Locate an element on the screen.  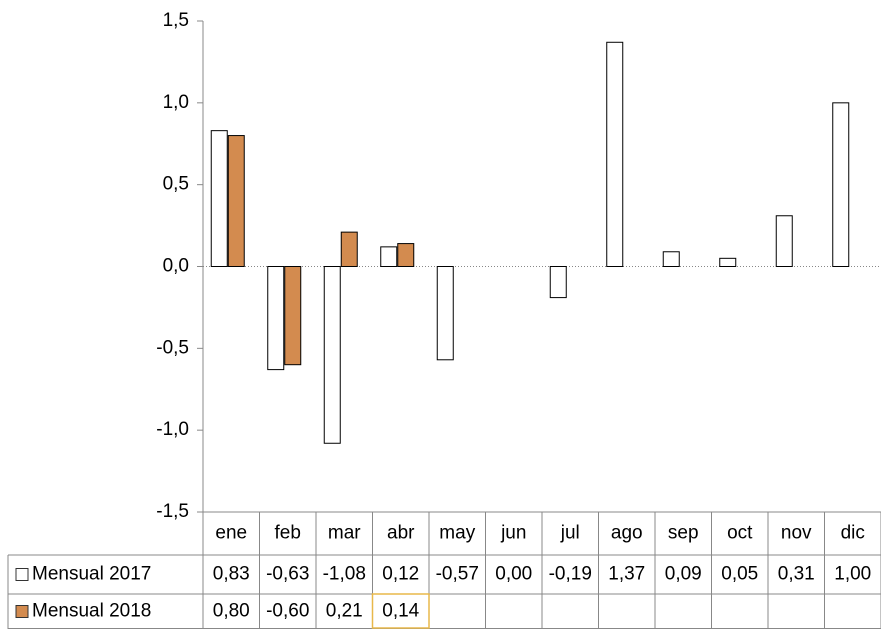
y-tick-label: -1,5 is located at coordinates (172, 511).